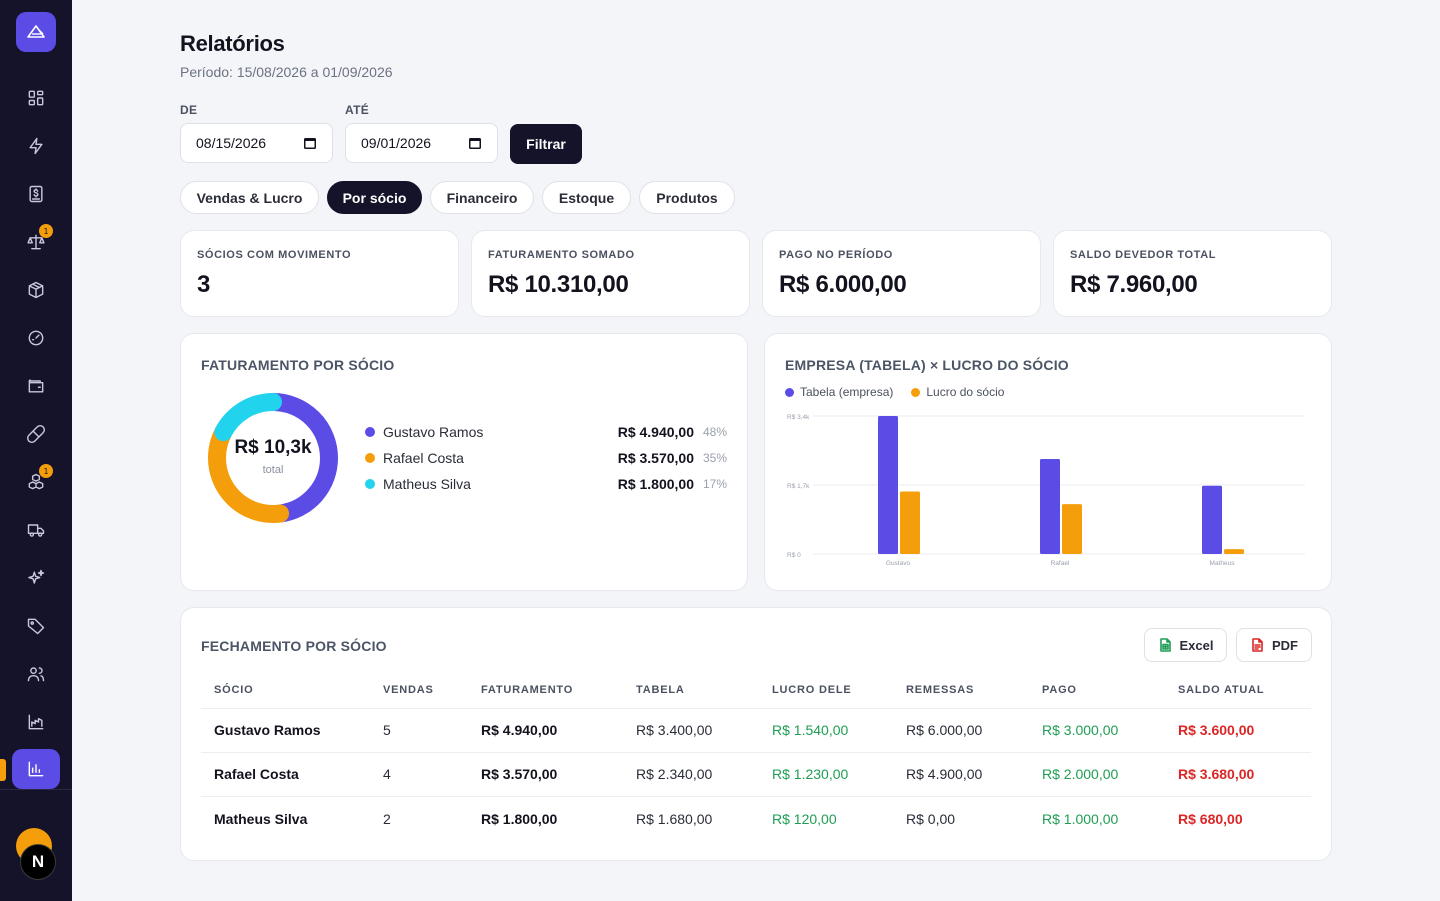 The height and width of the screenshot is (901, 1440). What do you see at coordinates (1059, 690) in the screenshot?
I see `column-header: PAGO` at bounding box center [1059, 690].